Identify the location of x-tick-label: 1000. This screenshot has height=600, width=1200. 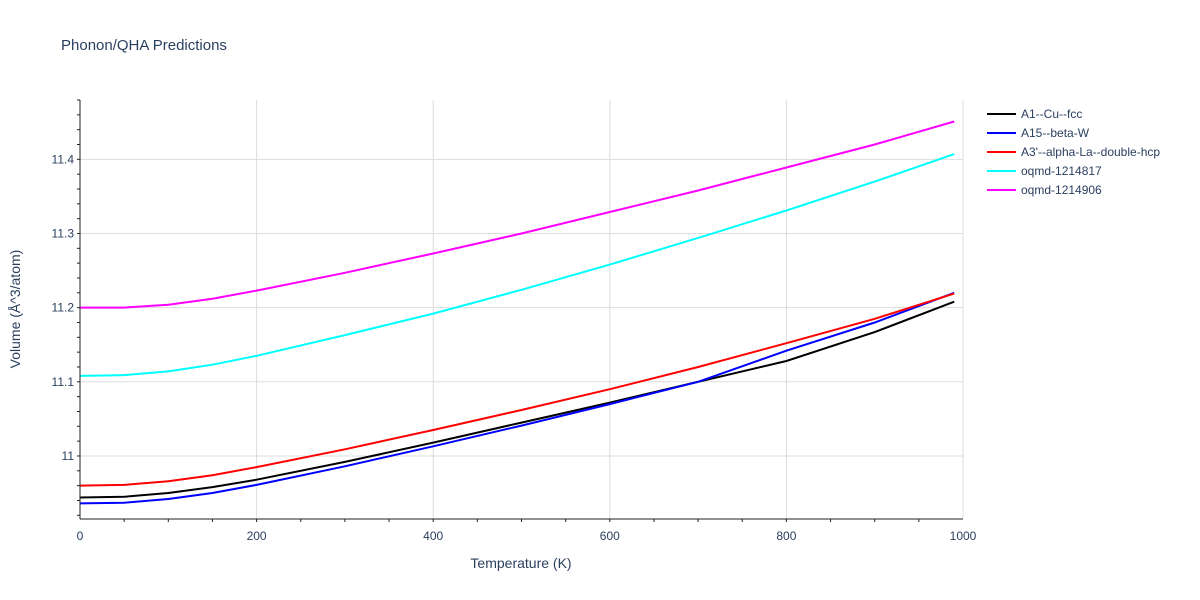
(963, 536).